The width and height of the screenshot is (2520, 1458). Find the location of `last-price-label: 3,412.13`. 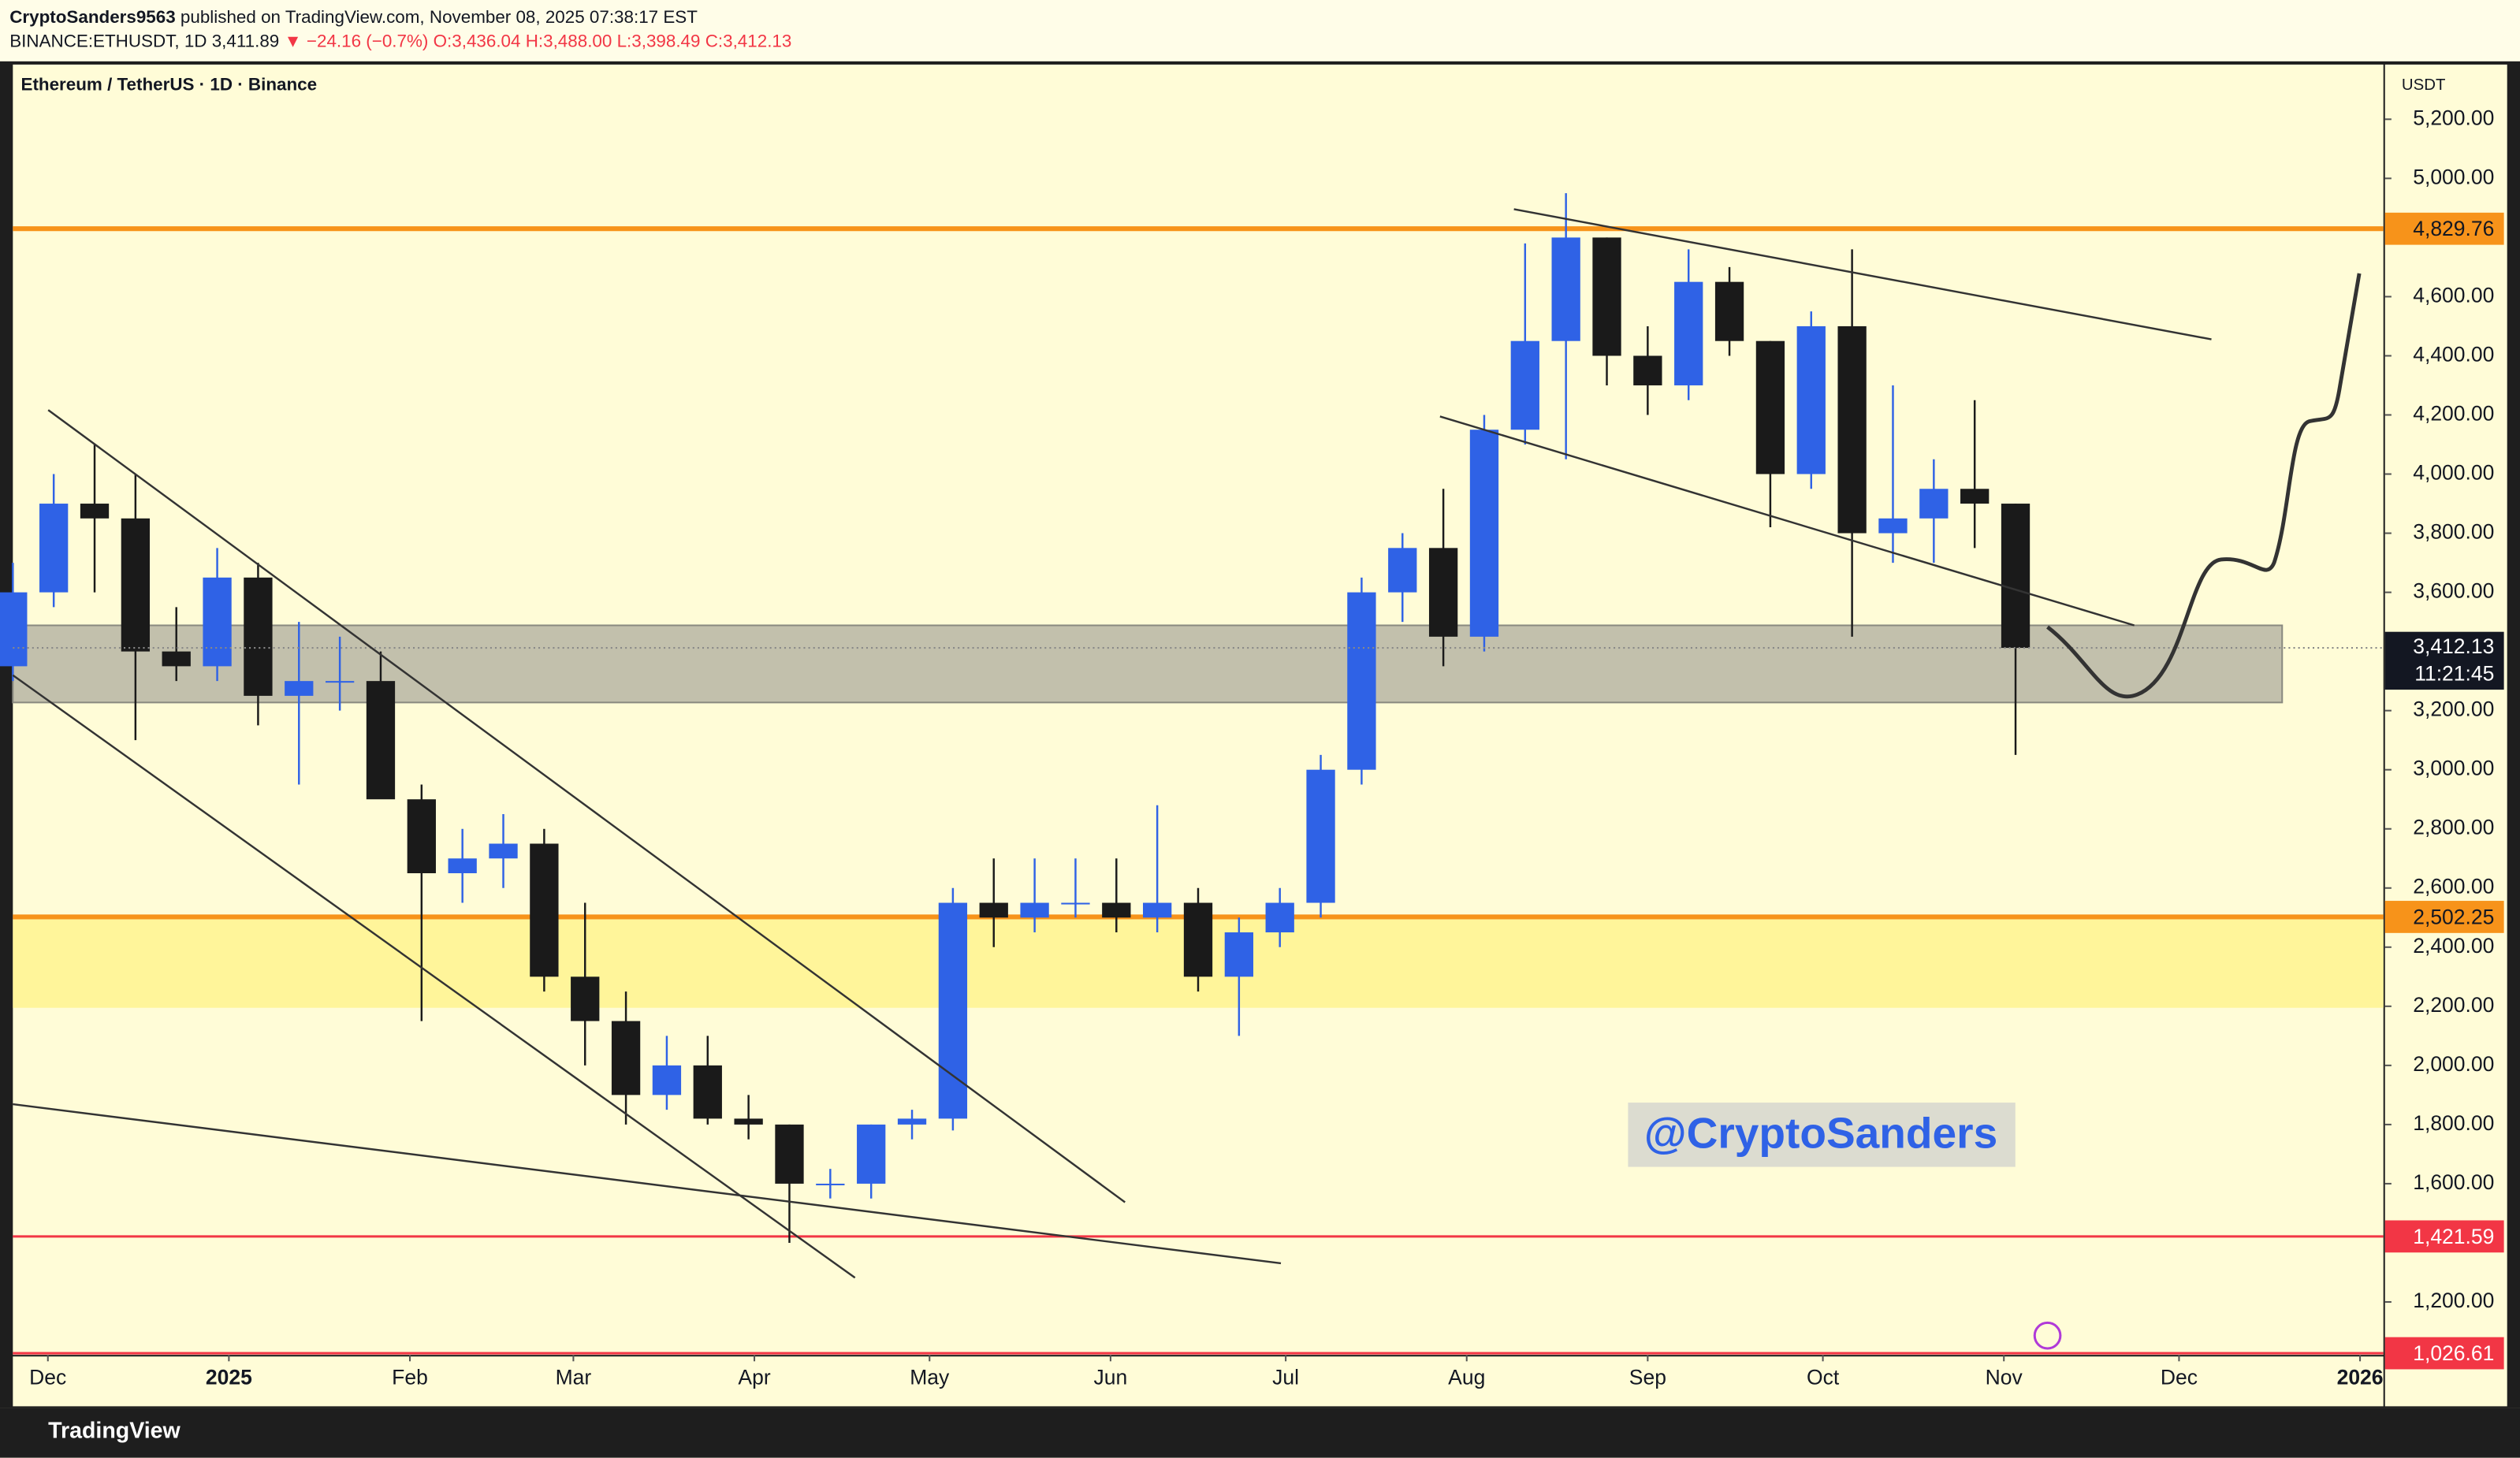

last-price-label: 3,412.13 is located at coordinates (2453, 646).